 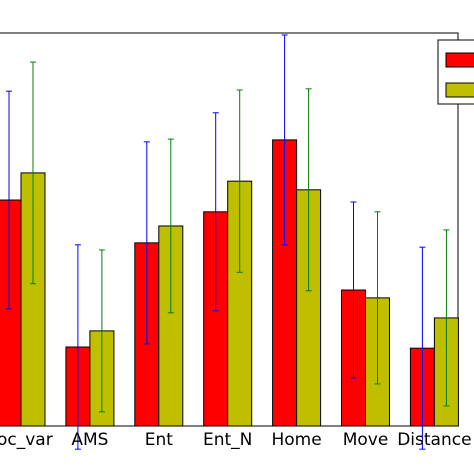 What do you see at coordinates (366, 440) in the screenshot?
I see `x-tick-label: Move` at bounding box center [366, 440].